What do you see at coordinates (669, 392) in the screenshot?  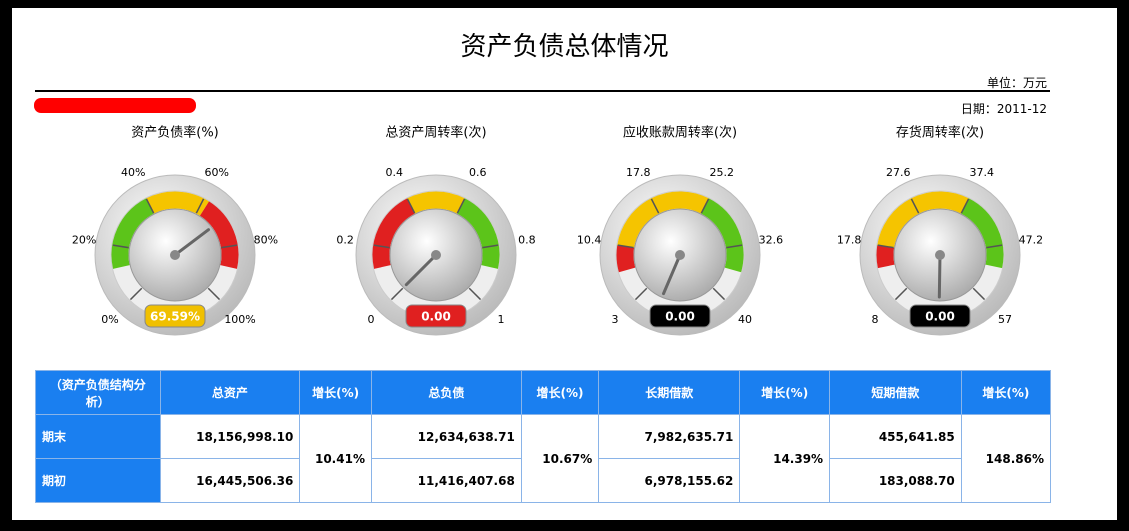 I see `header-cell: 长期借款` at bounding box center [669, 392].